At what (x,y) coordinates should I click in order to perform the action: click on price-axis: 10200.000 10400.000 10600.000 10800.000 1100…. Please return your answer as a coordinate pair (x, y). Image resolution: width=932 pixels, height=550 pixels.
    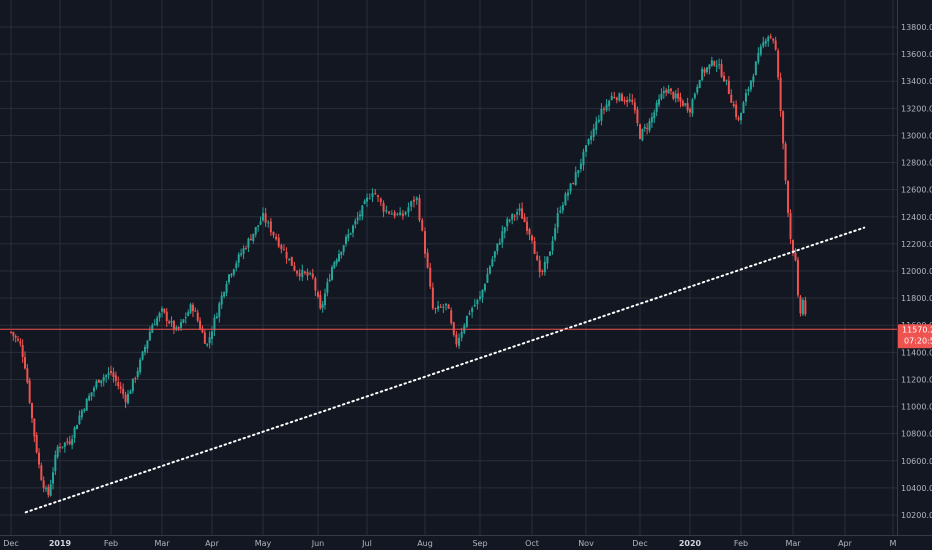
    Looking at the image, I should click on (914, 267).